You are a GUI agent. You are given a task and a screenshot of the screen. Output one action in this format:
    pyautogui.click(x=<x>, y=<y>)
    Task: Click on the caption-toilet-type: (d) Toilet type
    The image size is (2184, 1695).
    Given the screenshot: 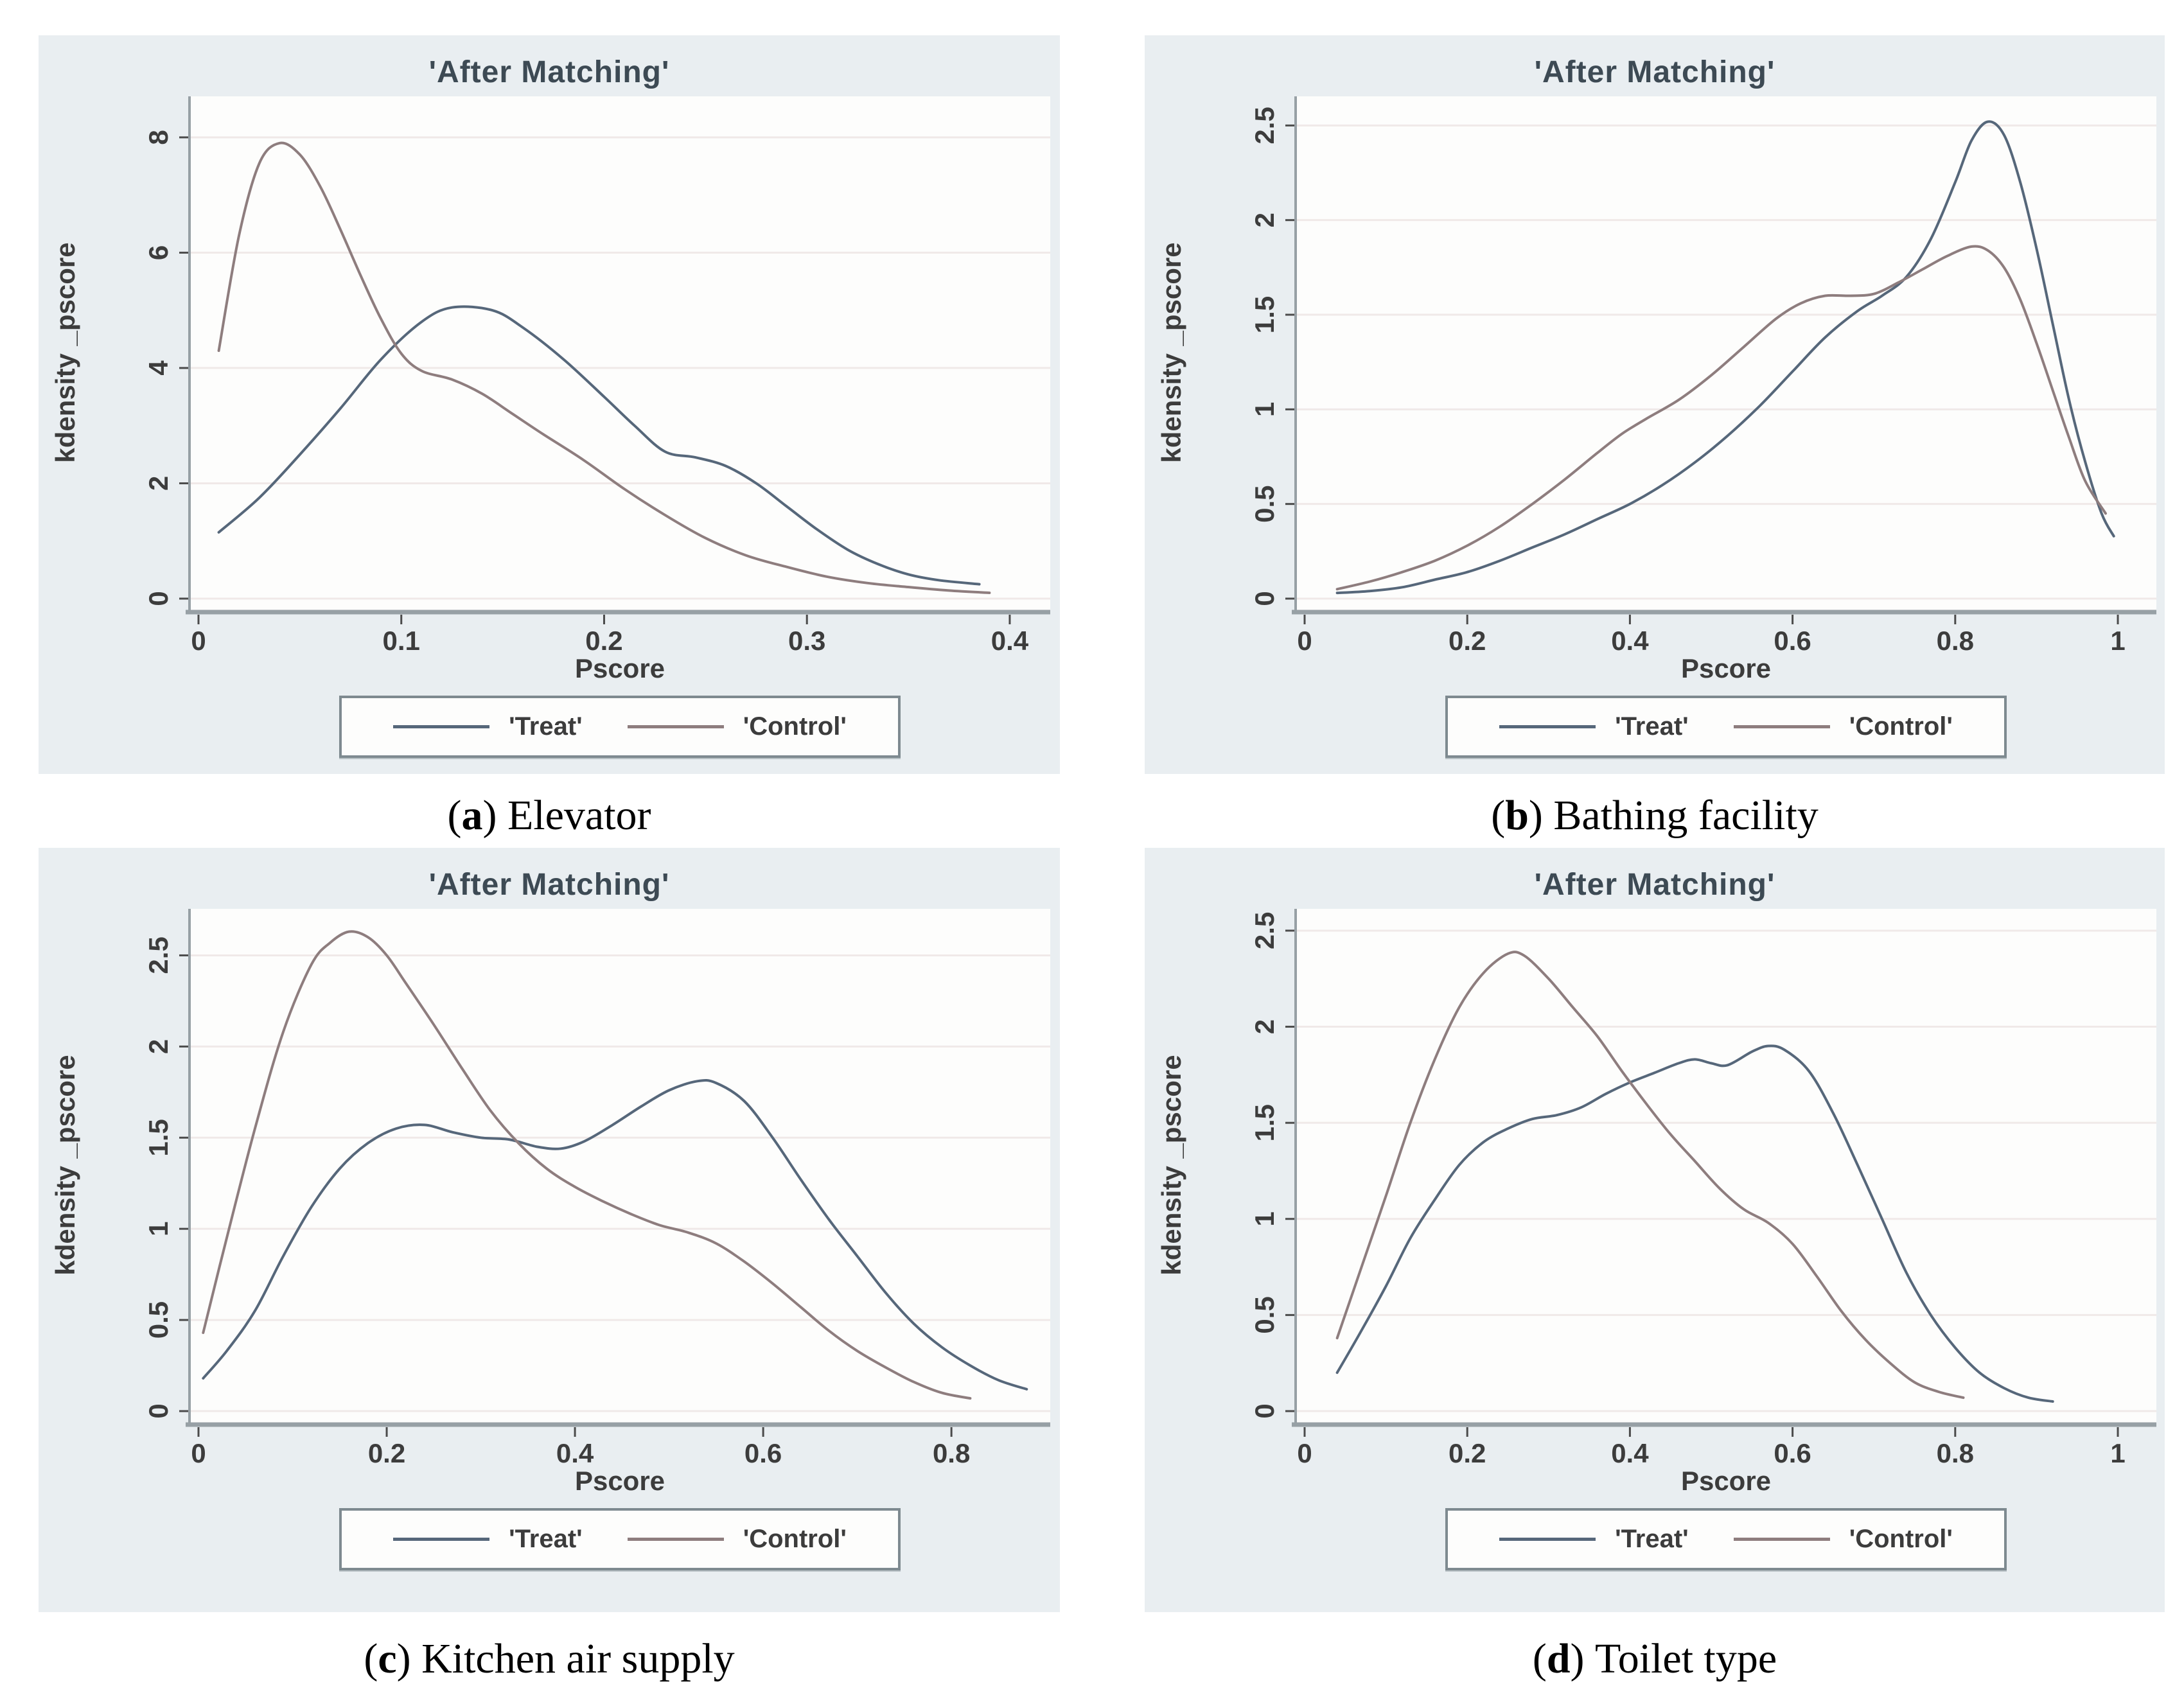 What is the action you would take?
    pyautogui.click(x=1654, y=1658)
    